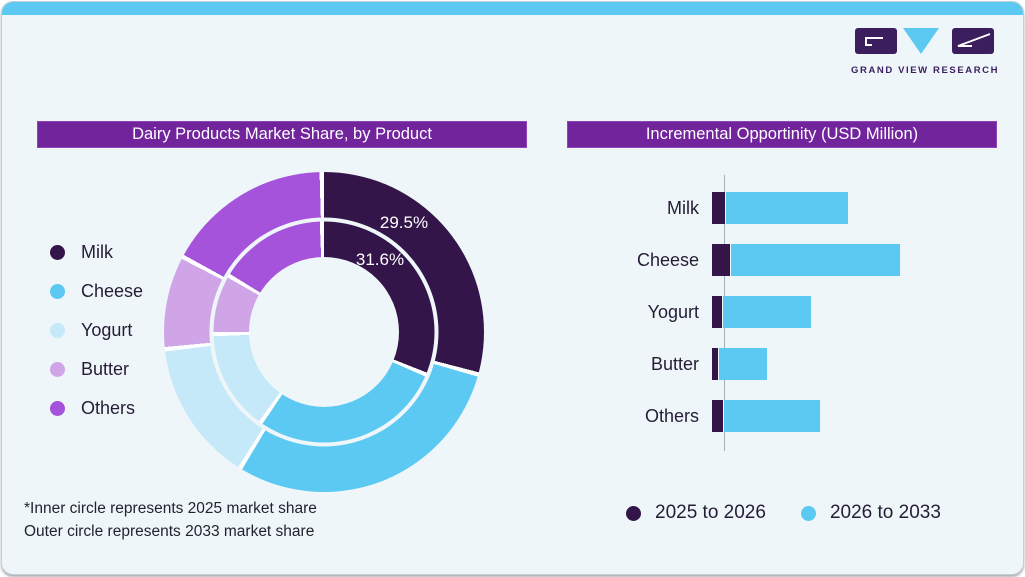 The image size is (1025, 577). I want to click on left-chart-title: Dairy Products Market Share, by Product, so click(282, 134).